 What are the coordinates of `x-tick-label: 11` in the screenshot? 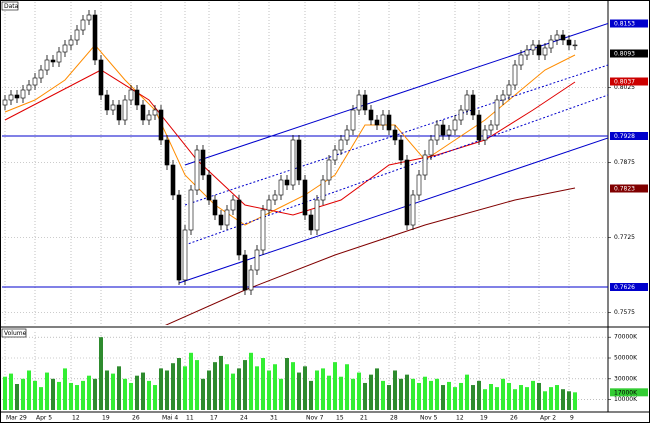 It's located at (190, 418).